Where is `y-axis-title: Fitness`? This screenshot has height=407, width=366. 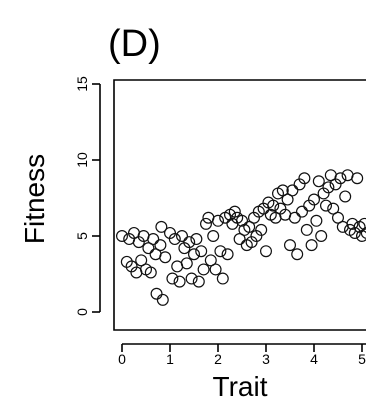
y-axis-title: Fitness is located at coordinates (34, 199).